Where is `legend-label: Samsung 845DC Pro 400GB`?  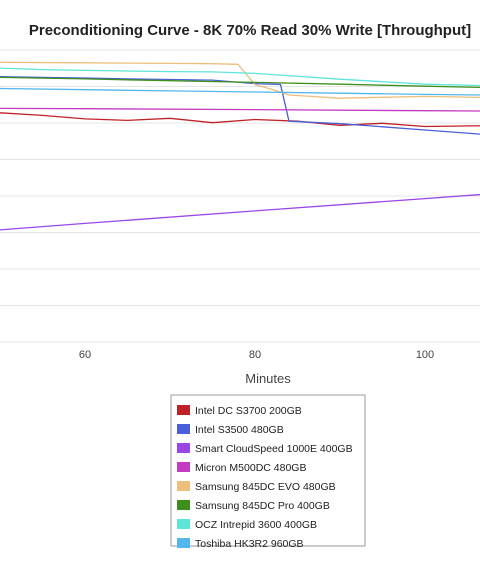 legend-label: Samsung 845DC Pro 400GB is located at coordinates (262, 506).